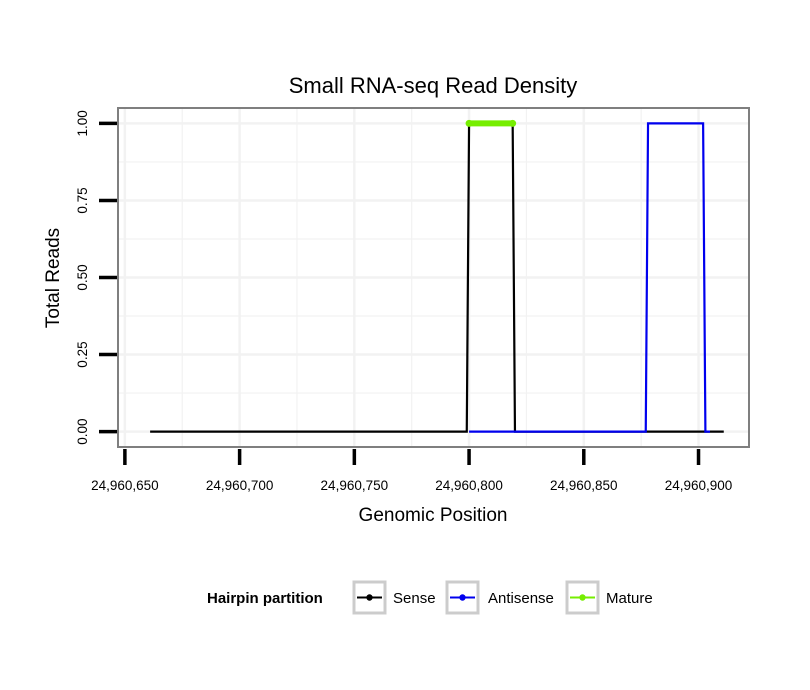  Describe the element at coordinates (82, 431) in the screenshot. I see `y-tick-label: 0.00` at that location.